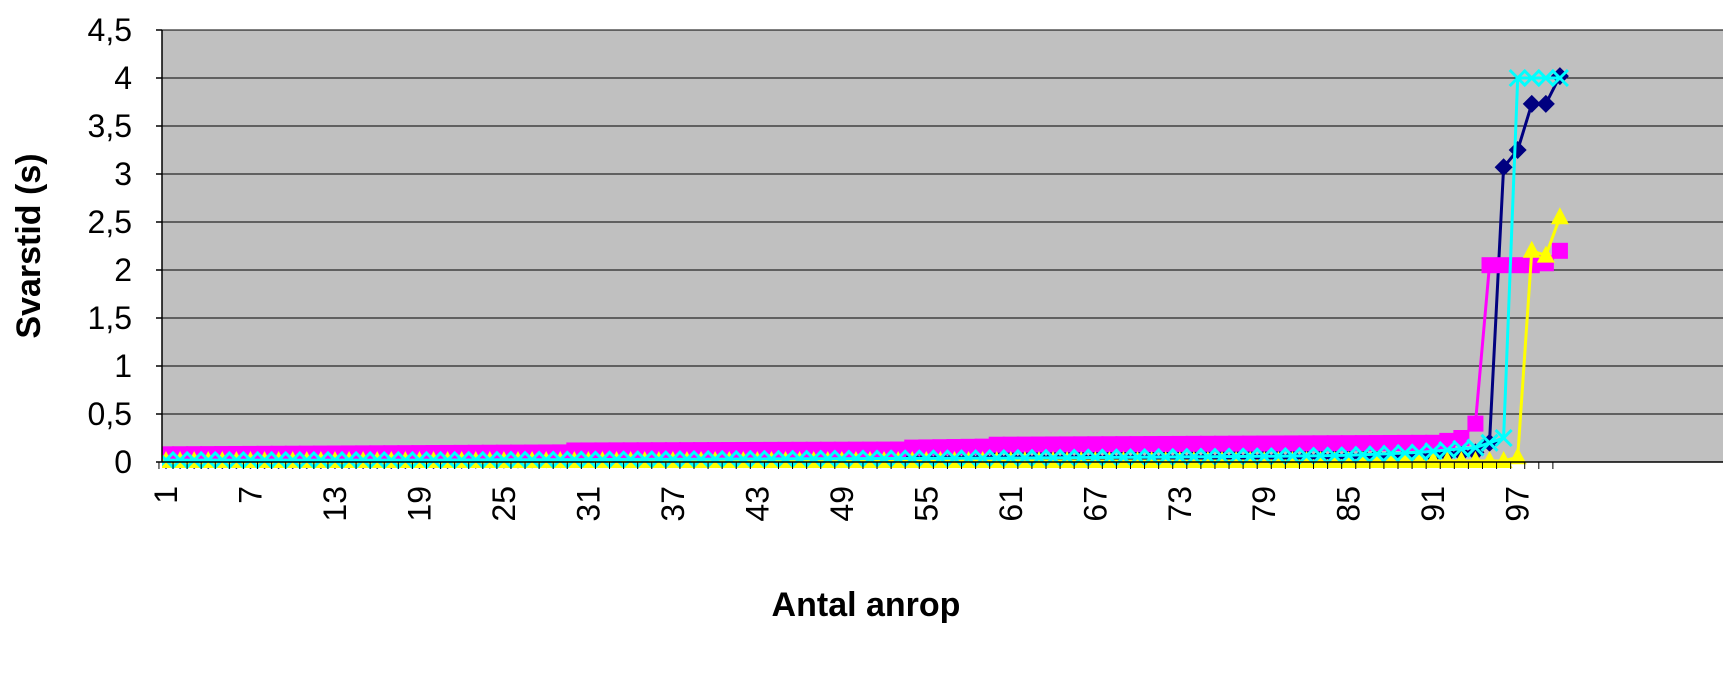  What do you see at coordinates (1433, 504) in the screenshot?
I see `x-tick-label: 91` at bounding box center [1433, 504].